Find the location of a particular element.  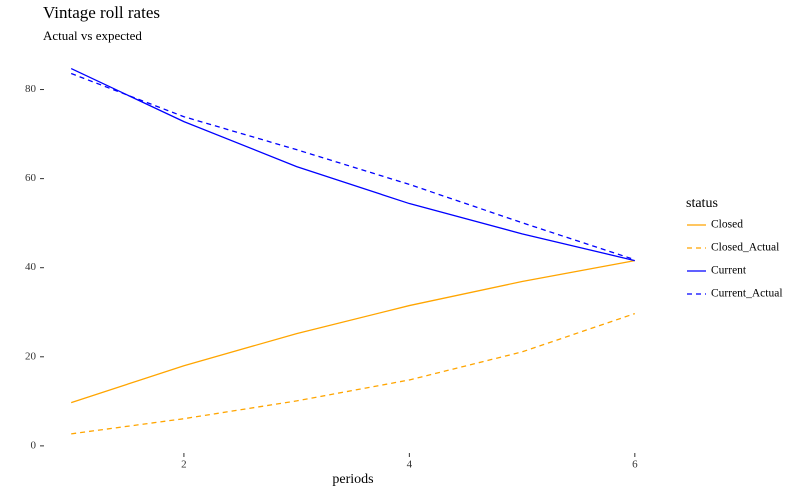

legend-label: Current_Actual is located at coordinates (747, 294).